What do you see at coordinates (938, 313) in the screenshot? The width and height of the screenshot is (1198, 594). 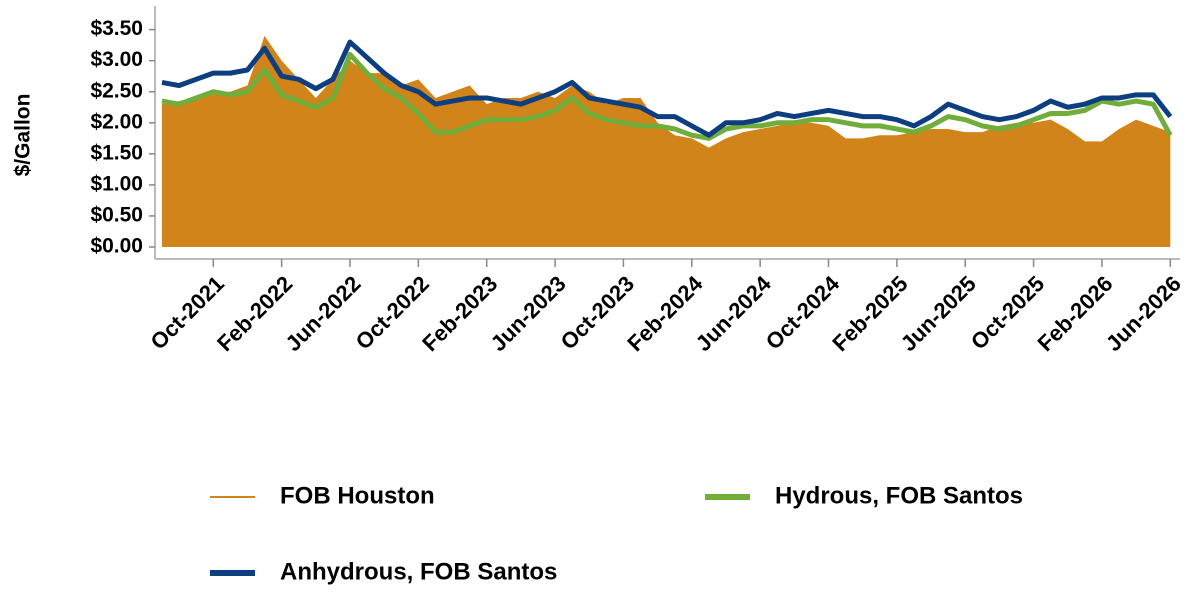 I see `x-tick-label: Jun-2025` at bounding box center [938, 313].